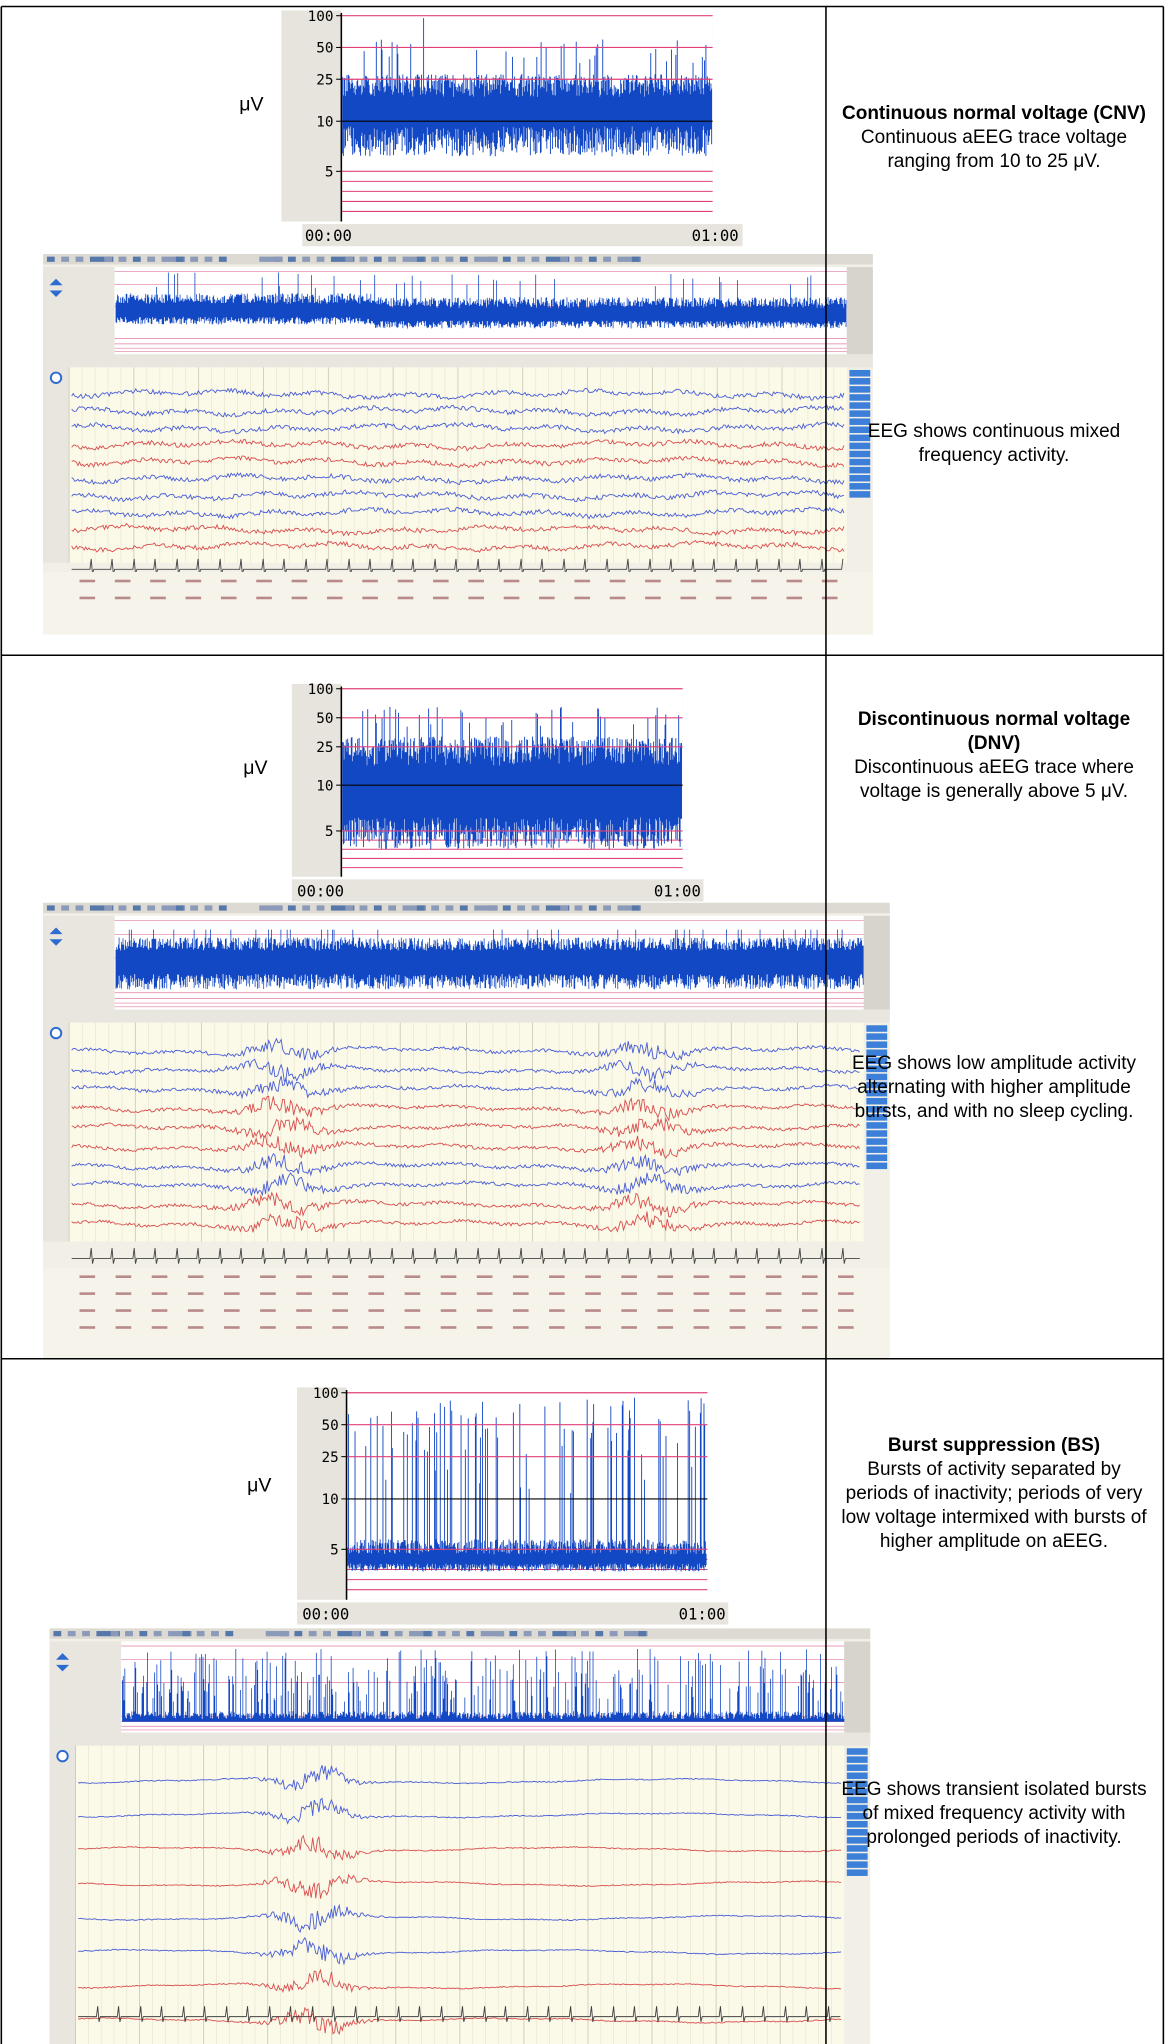  What do you see at coordinates (62, 1894) in the screenshot?
I see `eeg-side` at bounding box center [62, 1894].